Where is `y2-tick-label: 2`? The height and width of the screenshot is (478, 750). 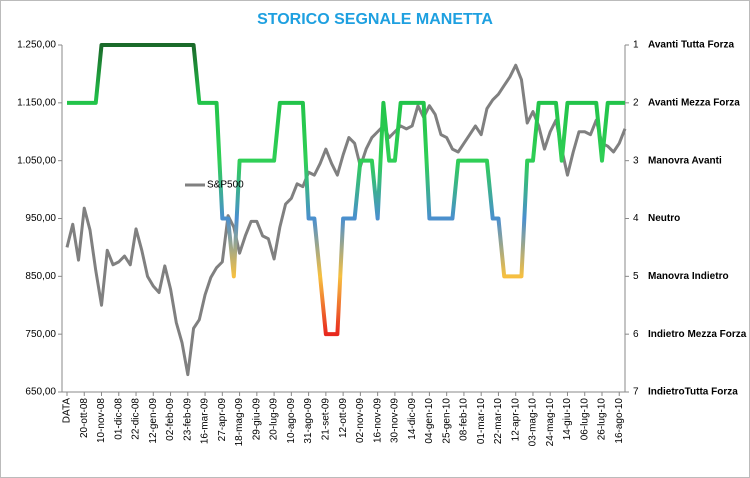 y2-tick-label: 2 is located at coordinates (636, 102).